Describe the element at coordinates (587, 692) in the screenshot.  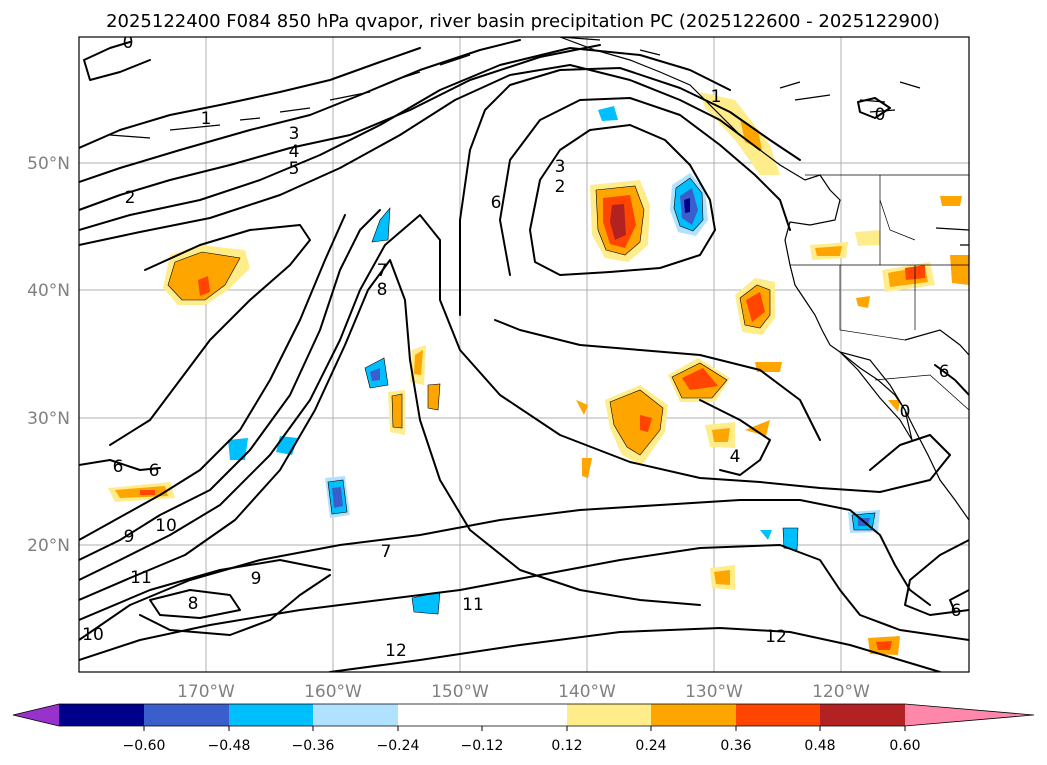
I see `lon-label: 140°W` at that location.